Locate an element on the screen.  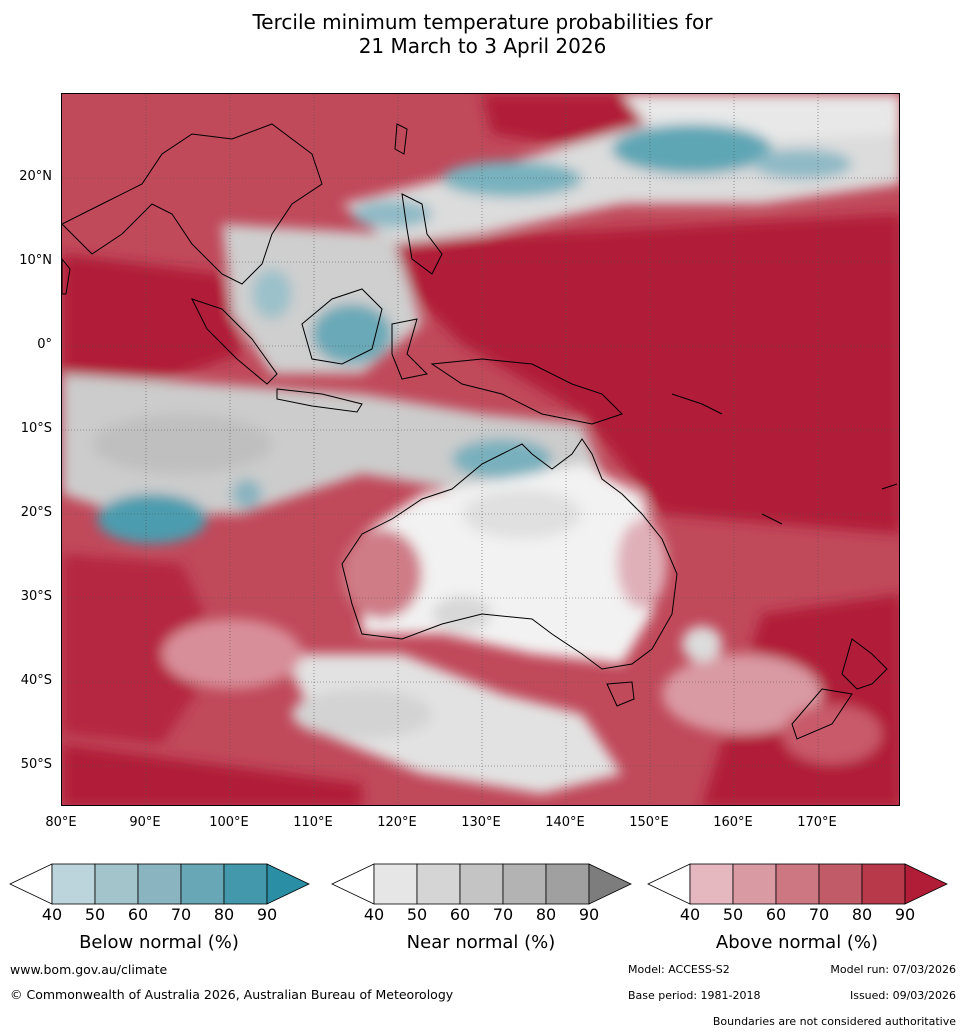
lon-label-160e: 160°E is located at coordinates (733, 822).